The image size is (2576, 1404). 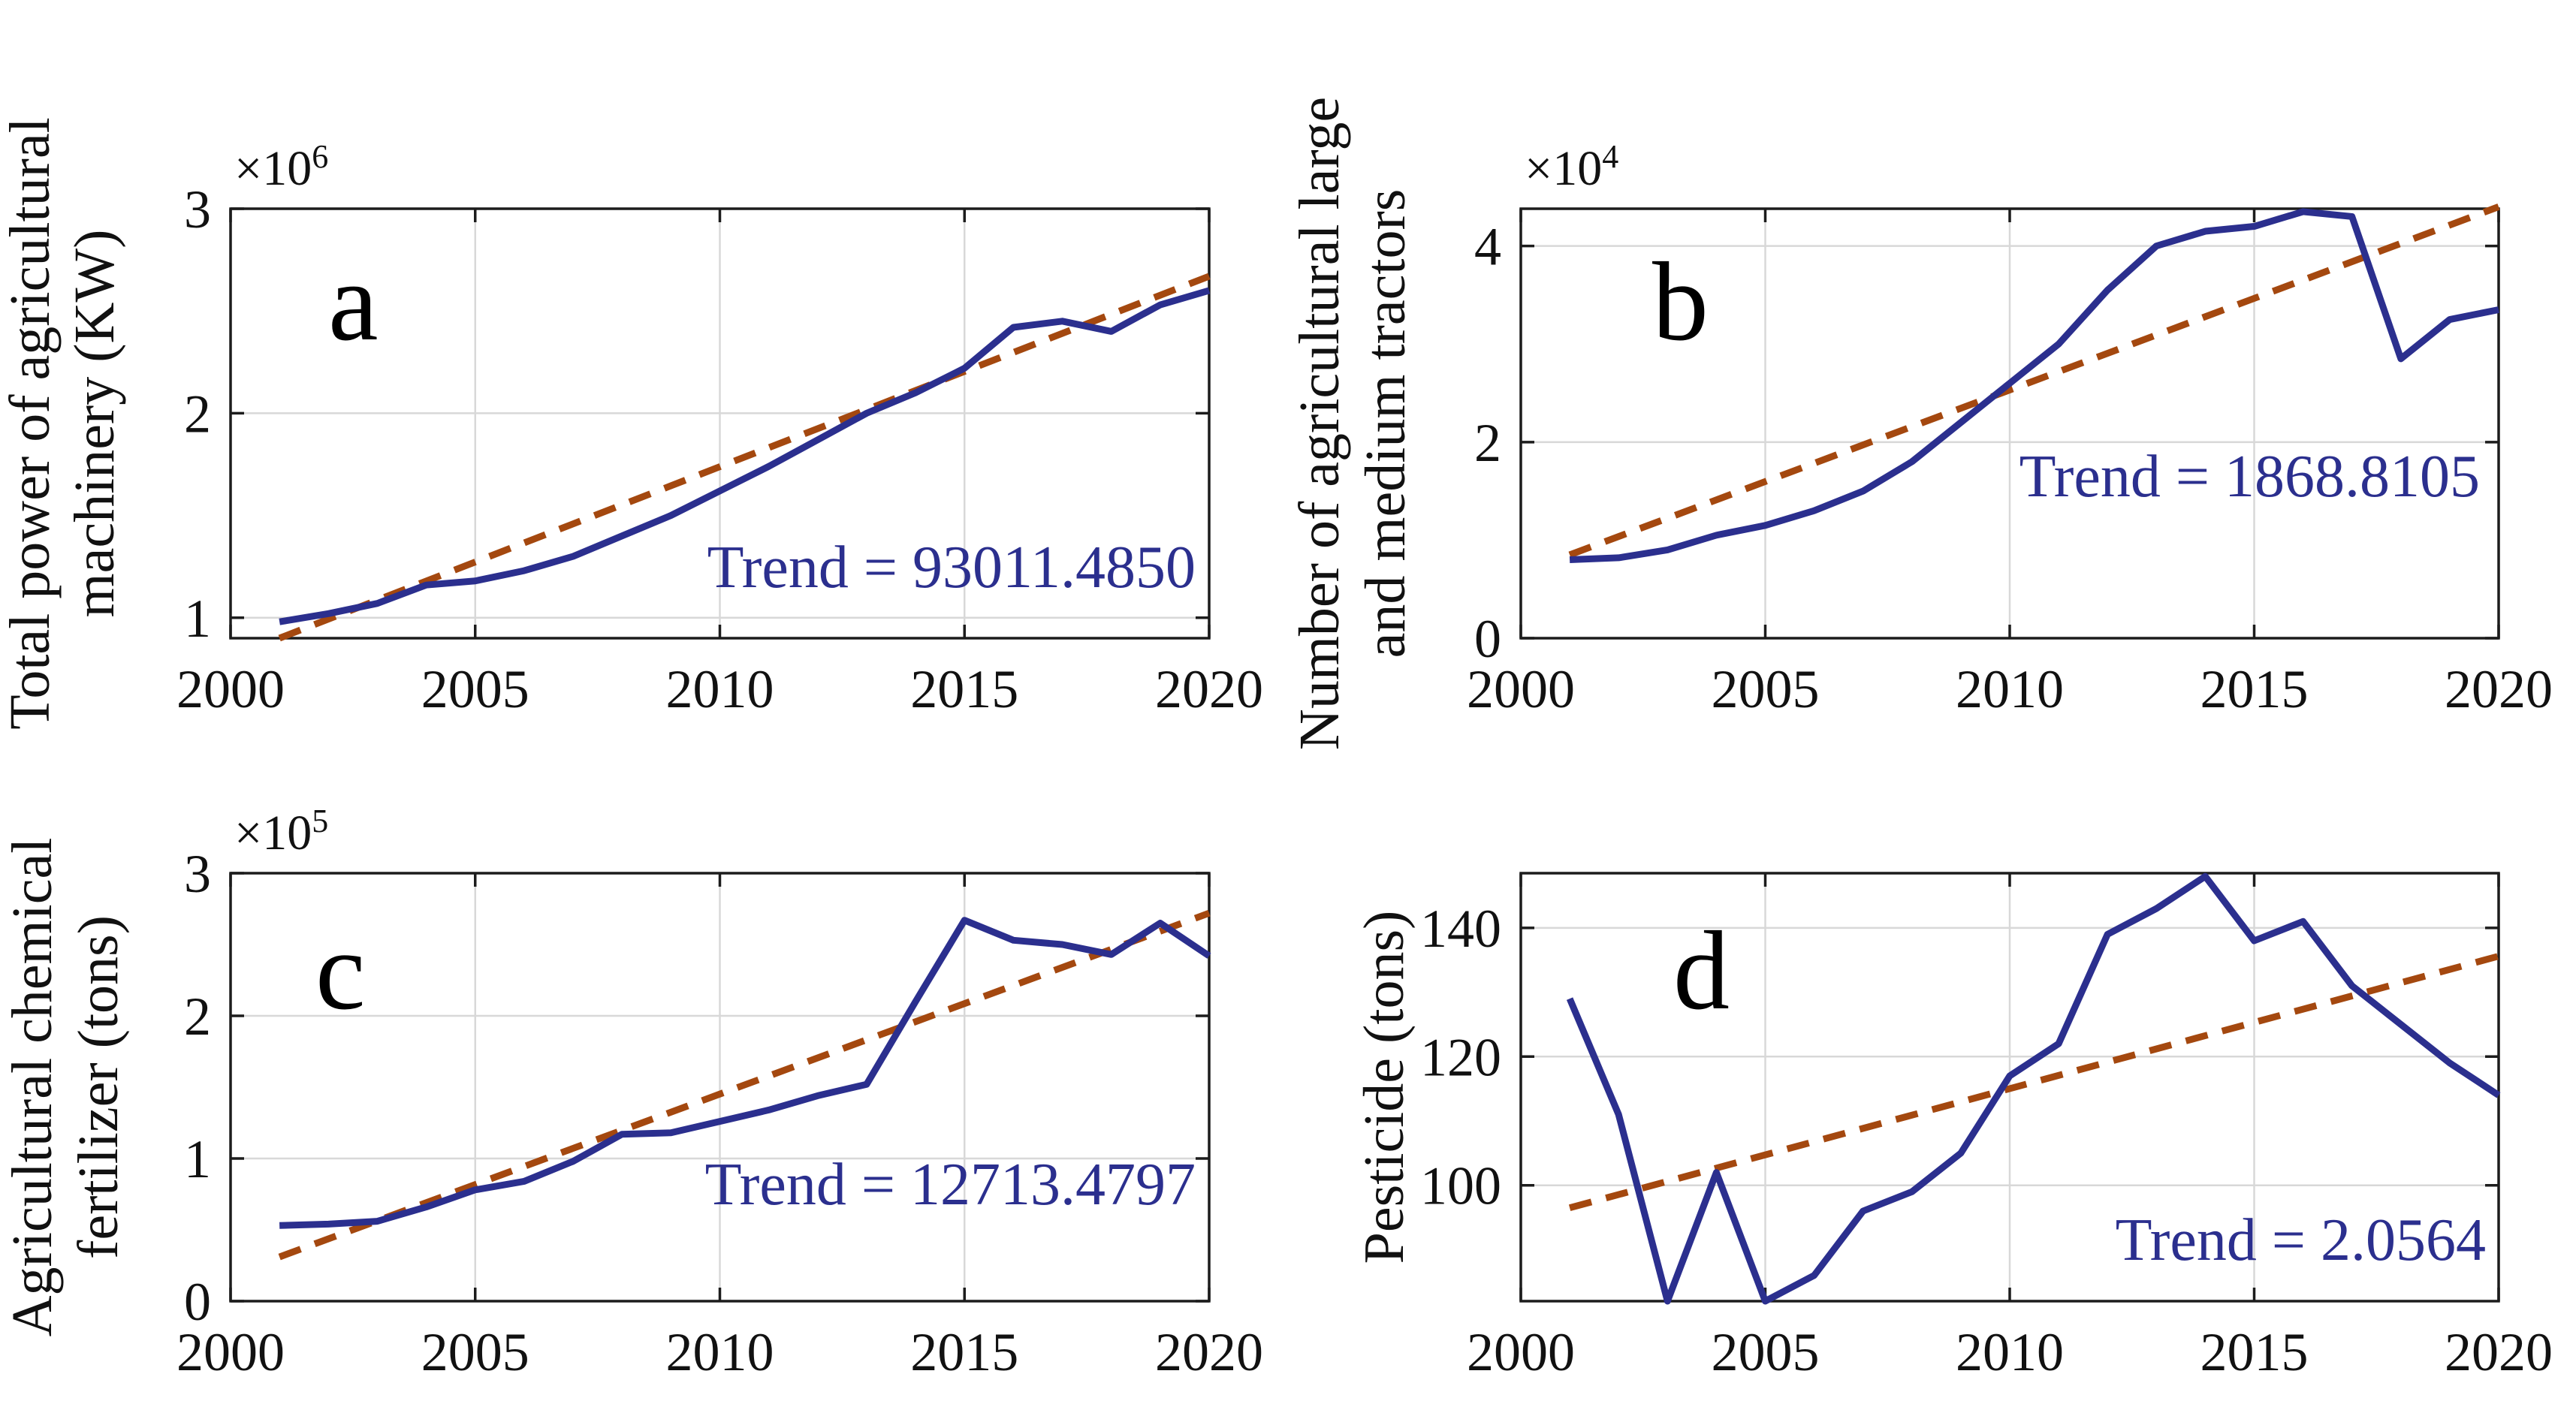 What do you see at coordinates (1384, 1087) in the screenshot?
I see `y-axis-label-line1: Pesticide (tons)` at bounding box center [1384, 1087].